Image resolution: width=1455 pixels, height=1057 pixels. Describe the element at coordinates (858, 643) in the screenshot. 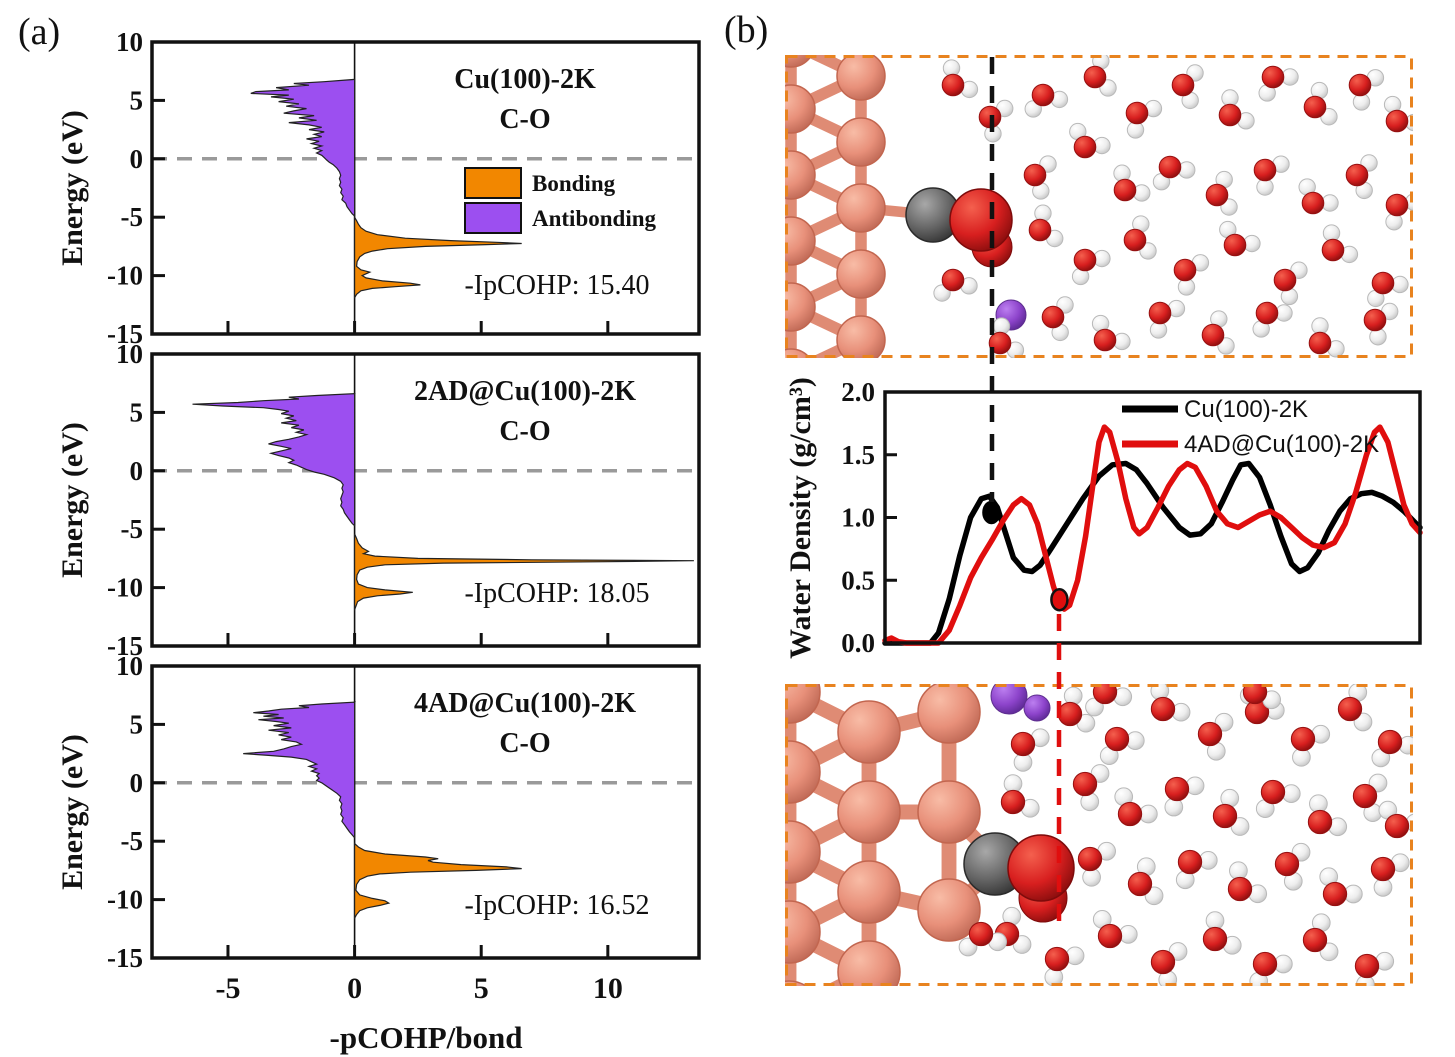

I see `svg-text: 0.0` at that location.